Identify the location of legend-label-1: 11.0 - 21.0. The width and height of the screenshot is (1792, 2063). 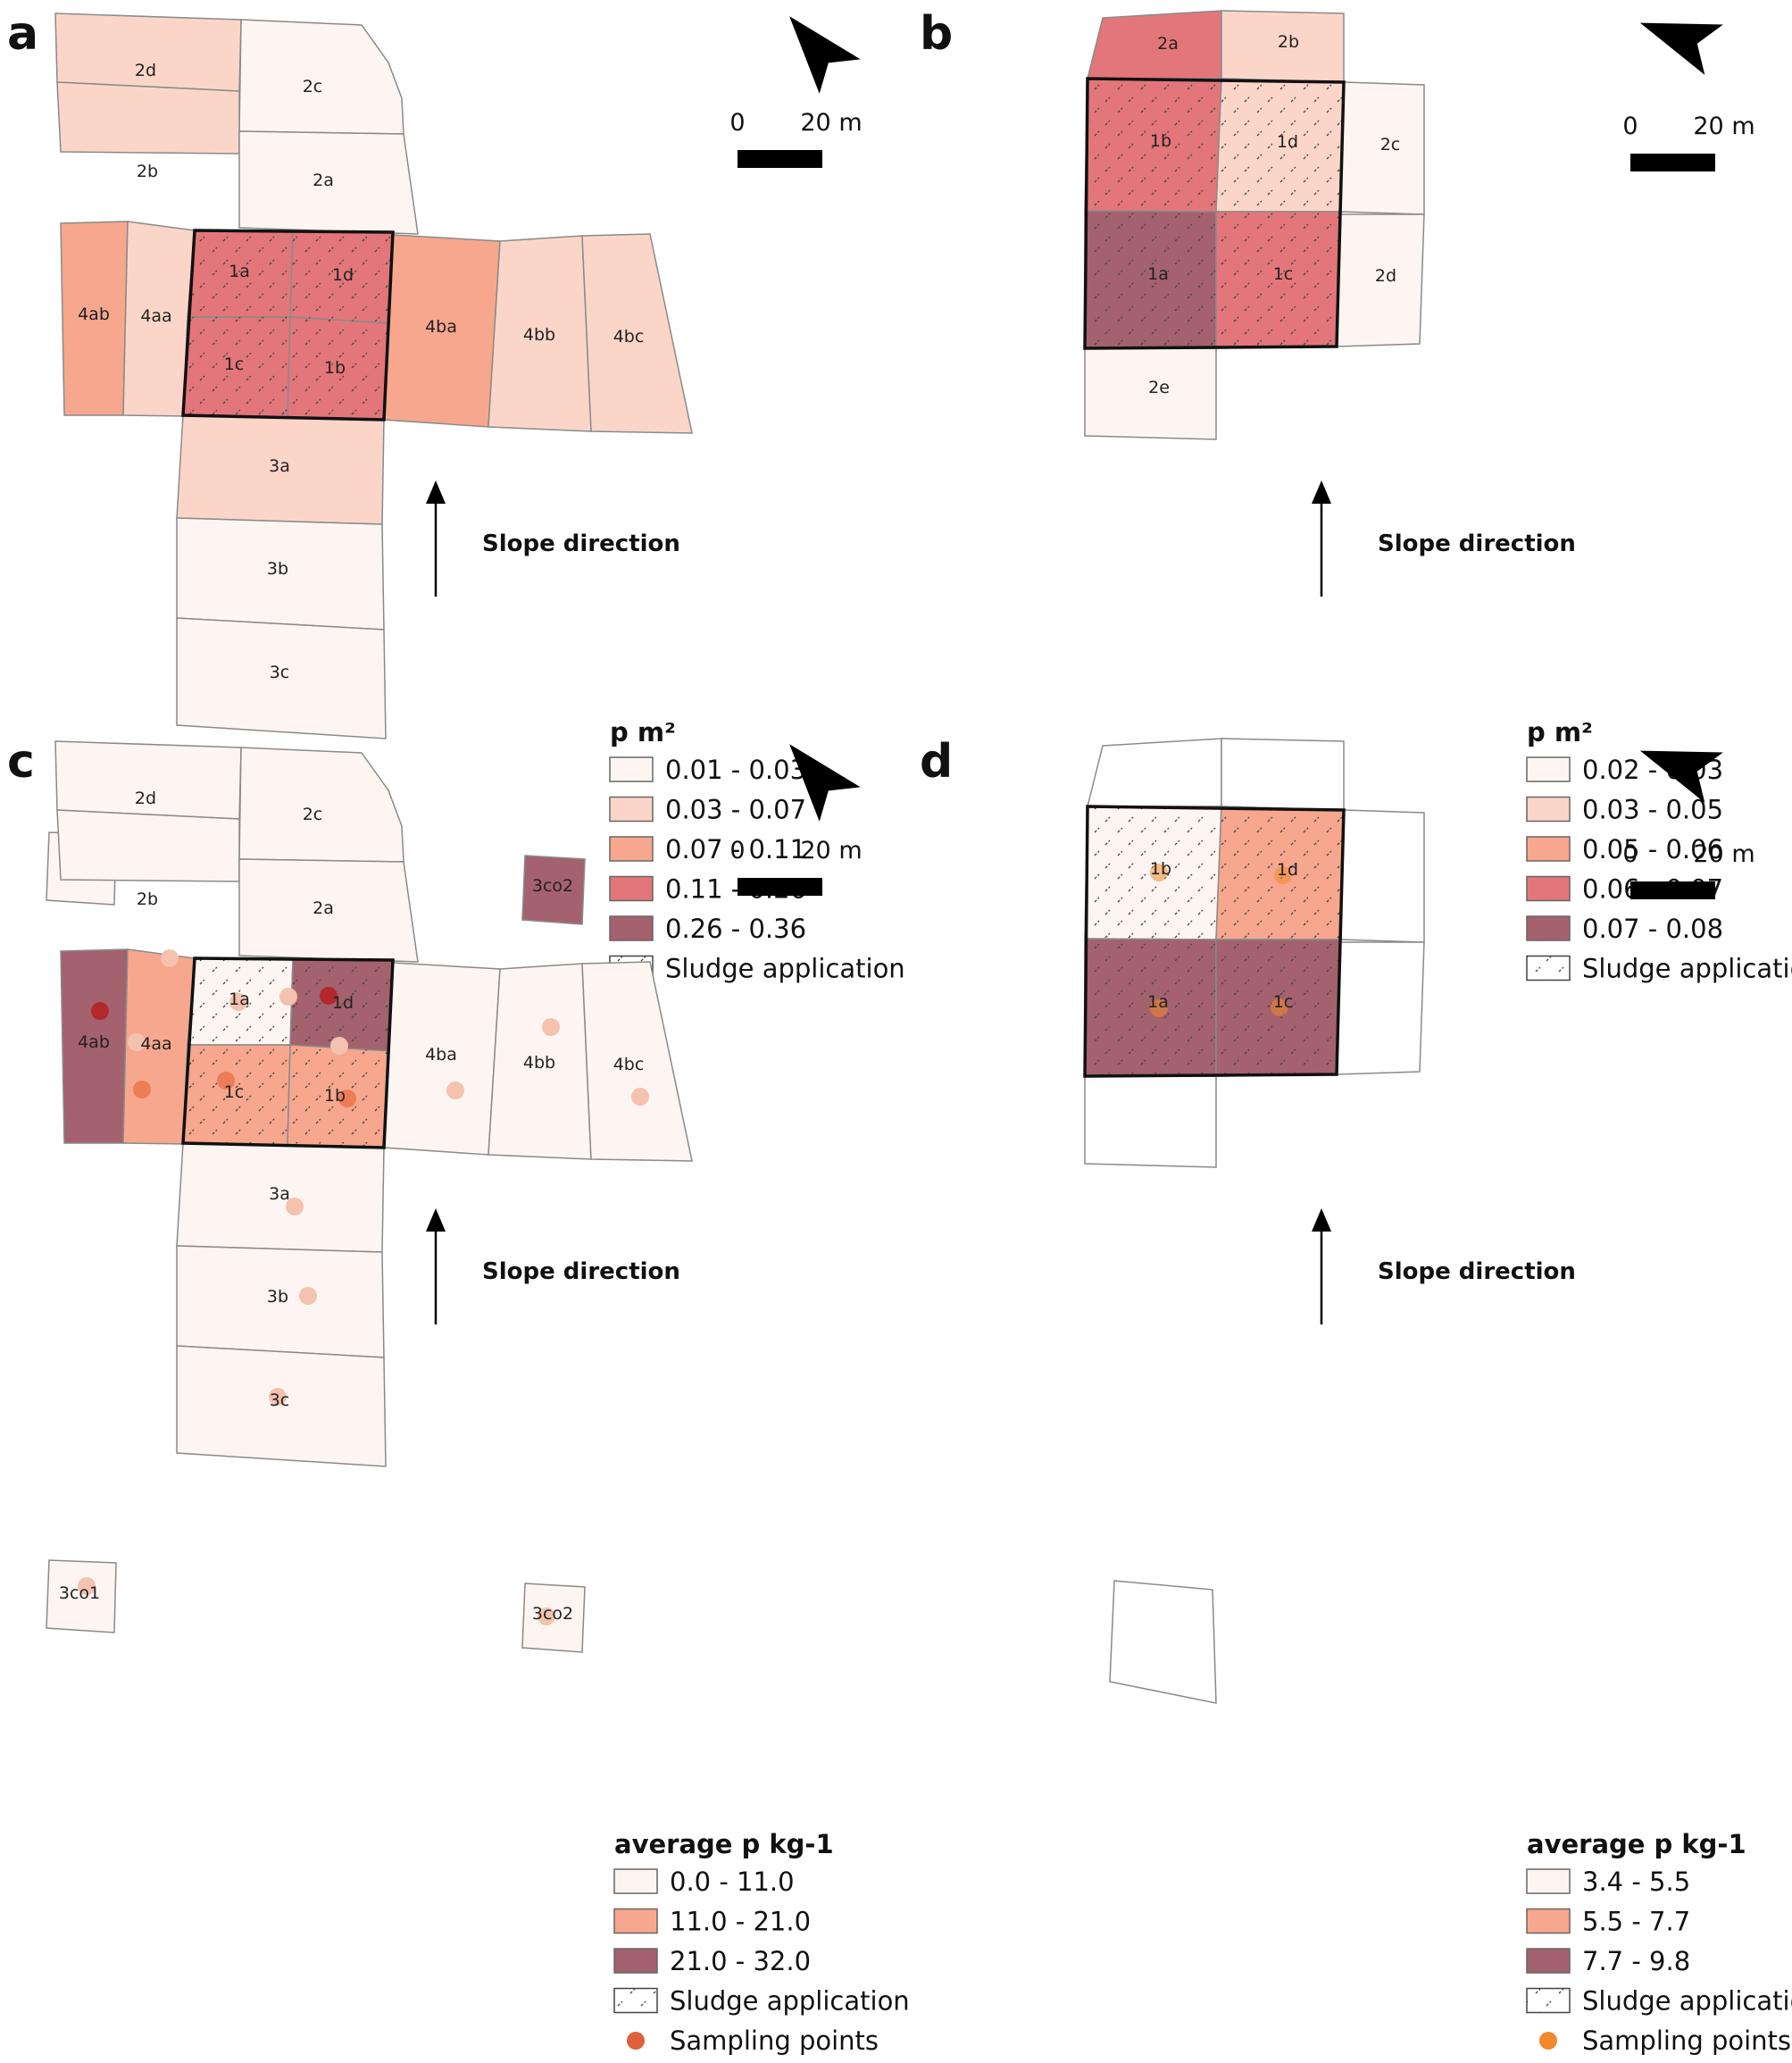
(741, 1922).